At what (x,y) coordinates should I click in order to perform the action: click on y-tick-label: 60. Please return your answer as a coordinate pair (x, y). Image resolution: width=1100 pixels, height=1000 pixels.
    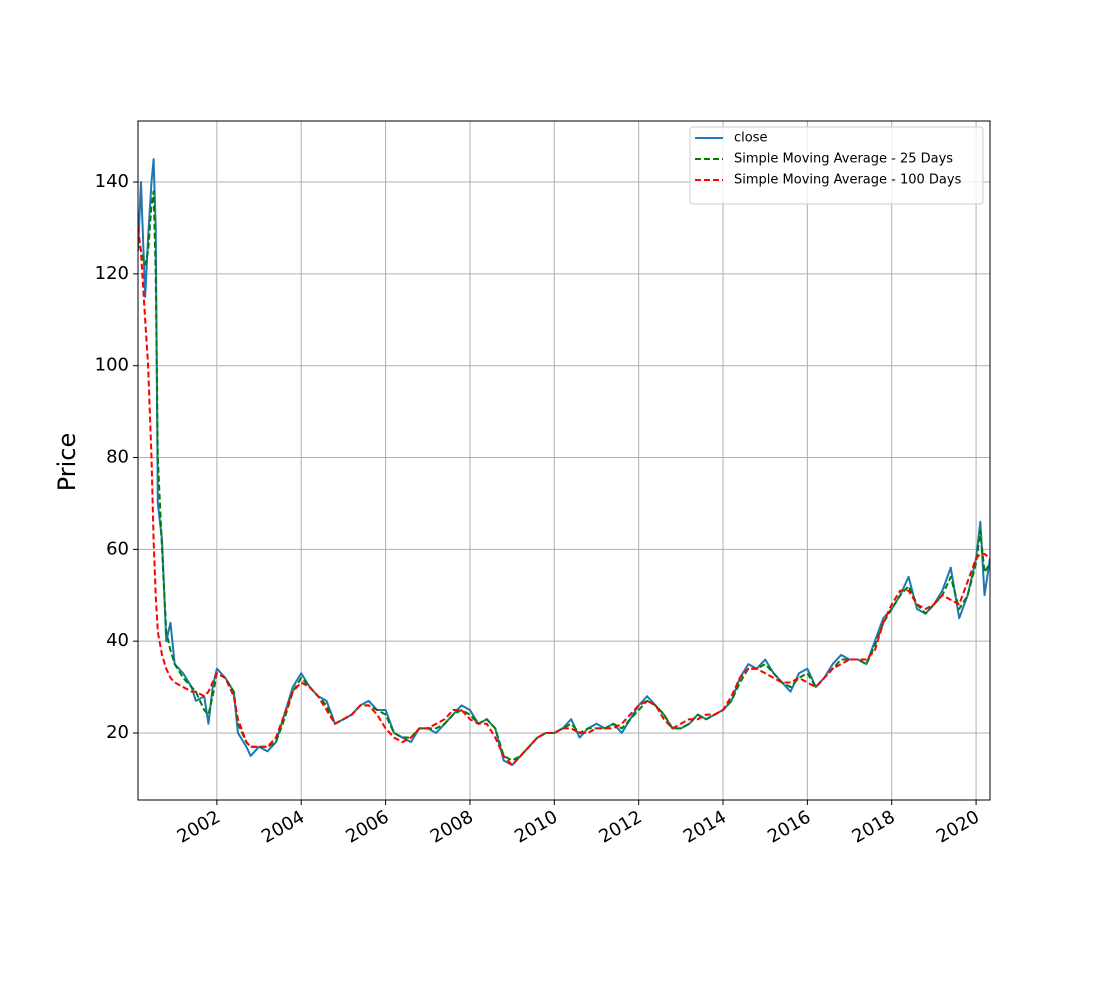
    Looking at the image, I should click on (117, 548).